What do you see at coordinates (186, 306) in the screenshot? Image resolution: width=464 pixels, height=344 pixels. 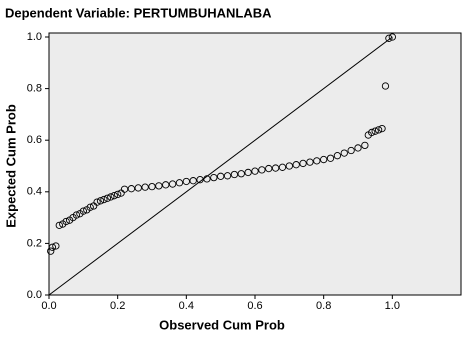 I see `x-tick-label: 0.4` at bounding box center [186, 306].